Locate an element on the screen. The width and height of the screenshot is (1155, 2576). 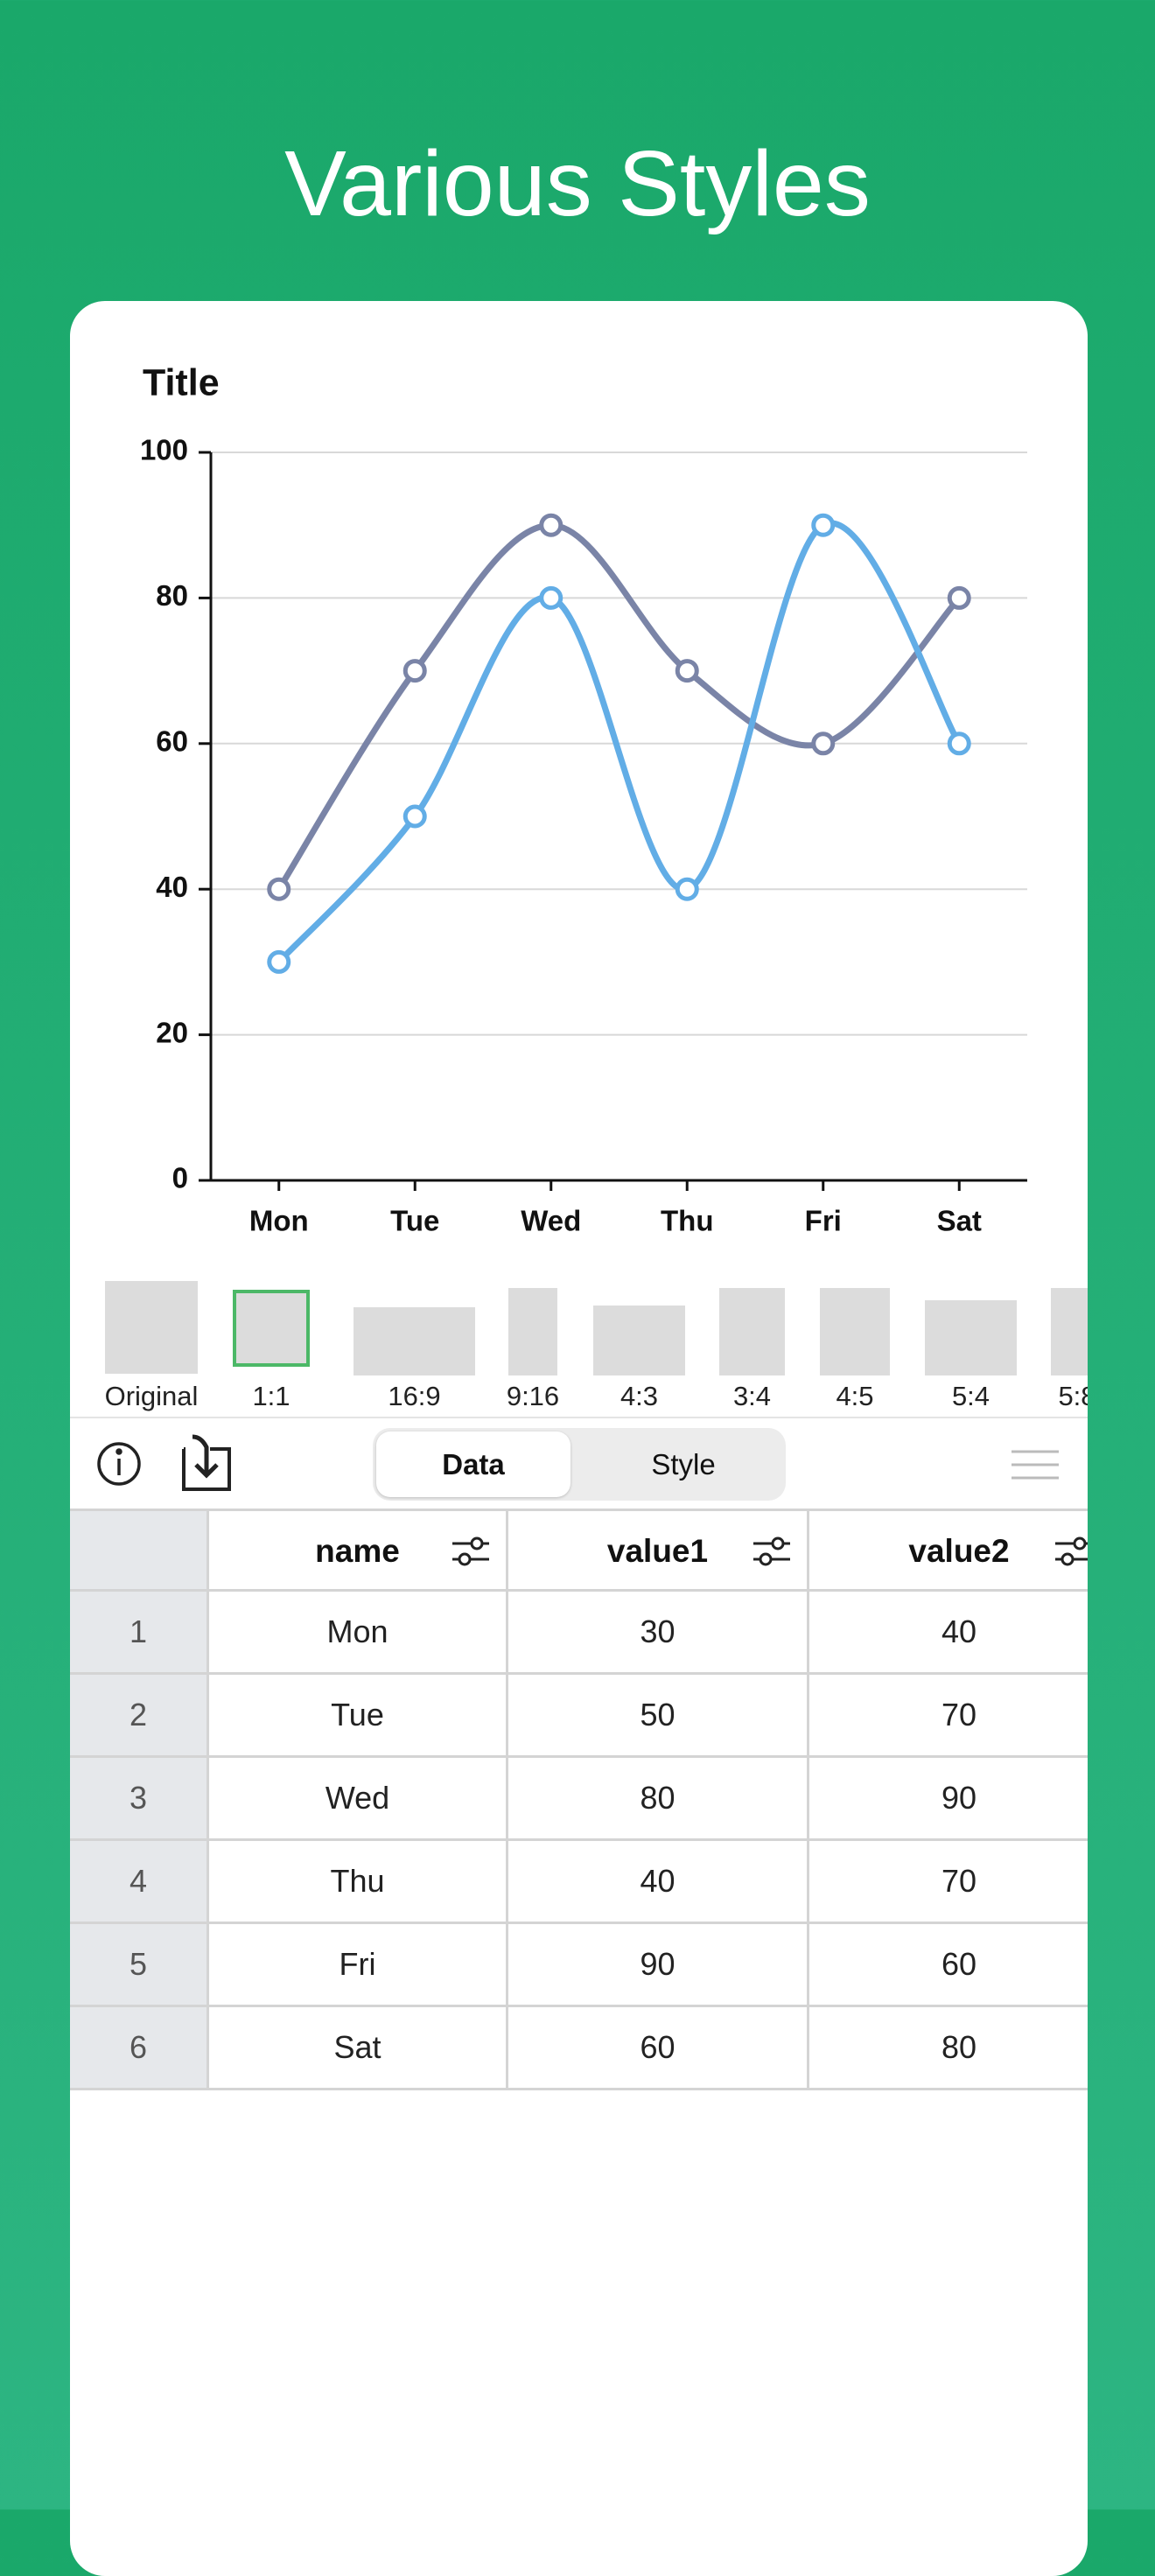
table-cell: 50 is located at coordinates (658, 1716).